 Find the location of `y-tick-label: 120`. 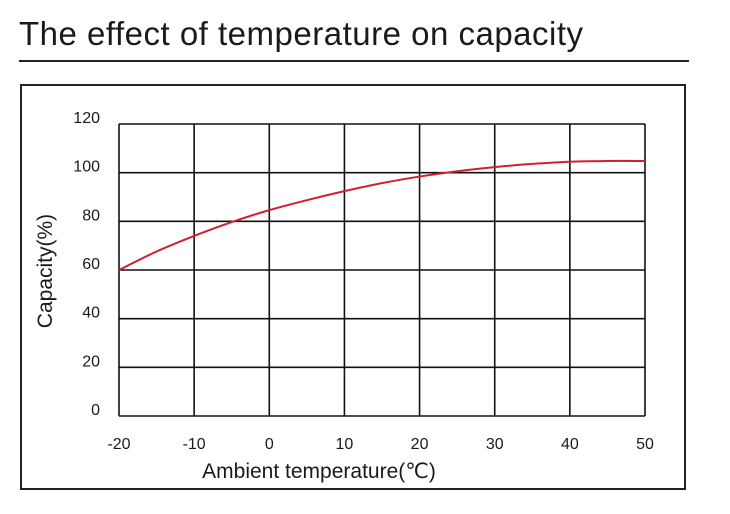

y-tick-label: 120 is located at coordinates (86, 118).